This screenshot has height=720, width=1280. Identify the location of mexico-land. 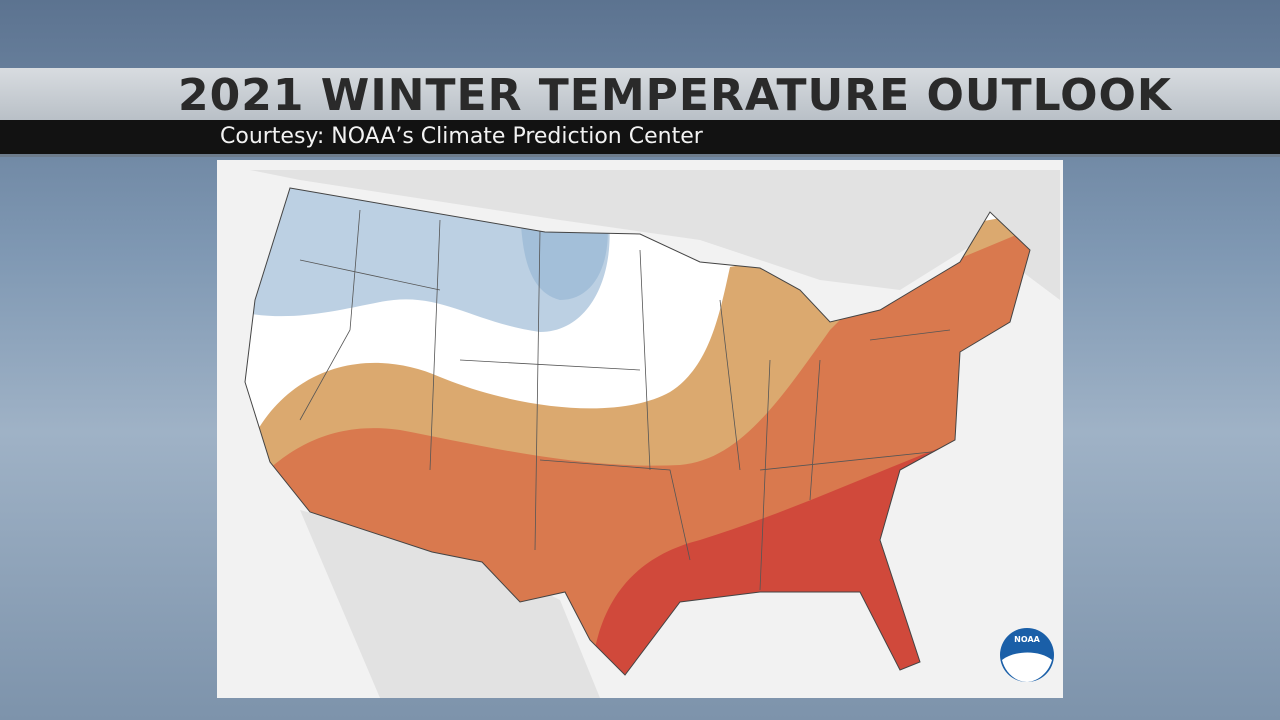
(450, 604).